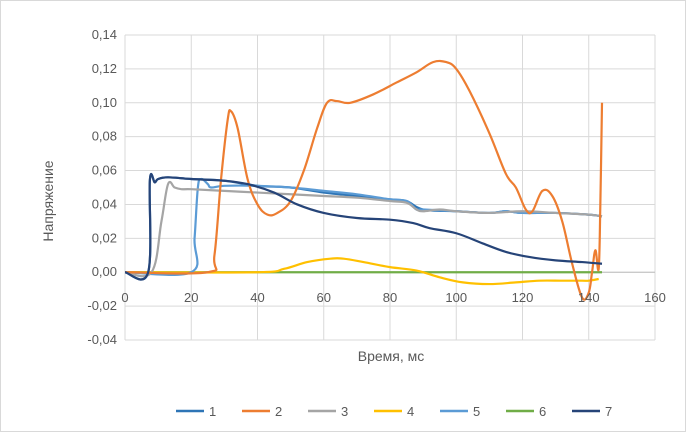 This screenshot has height=432, width=686. I want to click on legend-label-3: 3, so click(344, 411).